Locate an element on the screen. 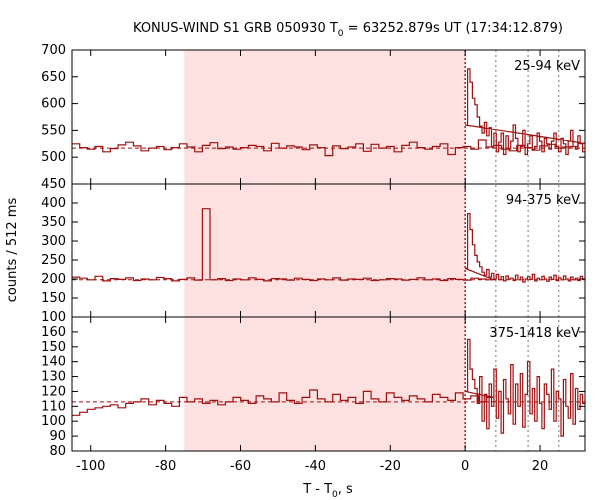 This screenshot has height=500, width=600. x-axis-title-rest: , s is located at coordinates (345, 489).